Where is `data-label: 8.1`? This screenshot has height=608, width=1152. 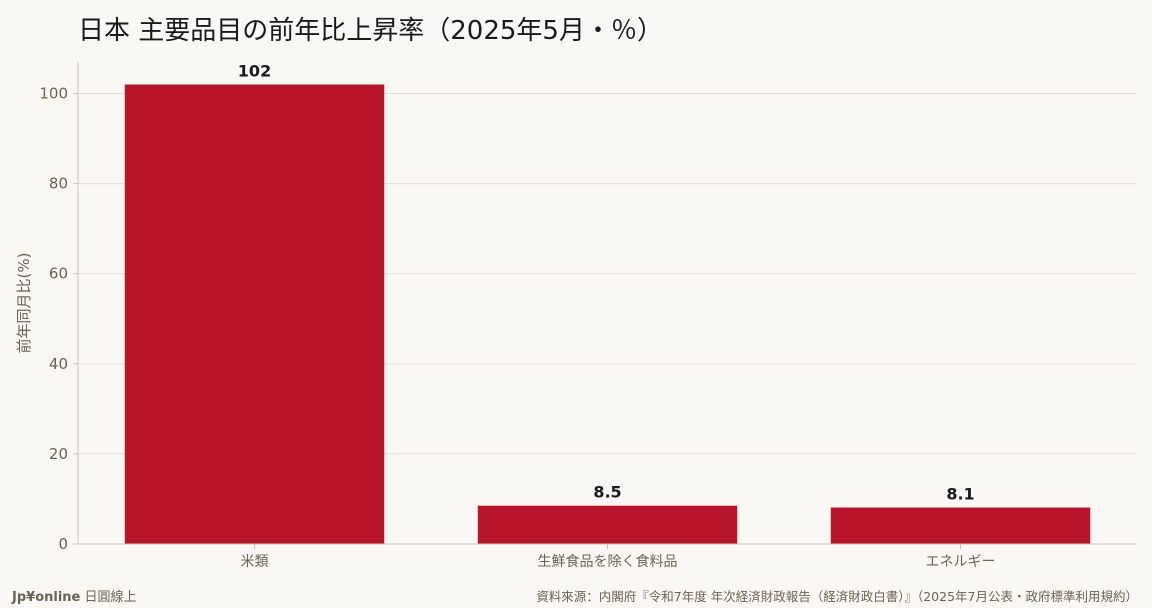 data-label: 8.1 is located at coordinates (960, 494).